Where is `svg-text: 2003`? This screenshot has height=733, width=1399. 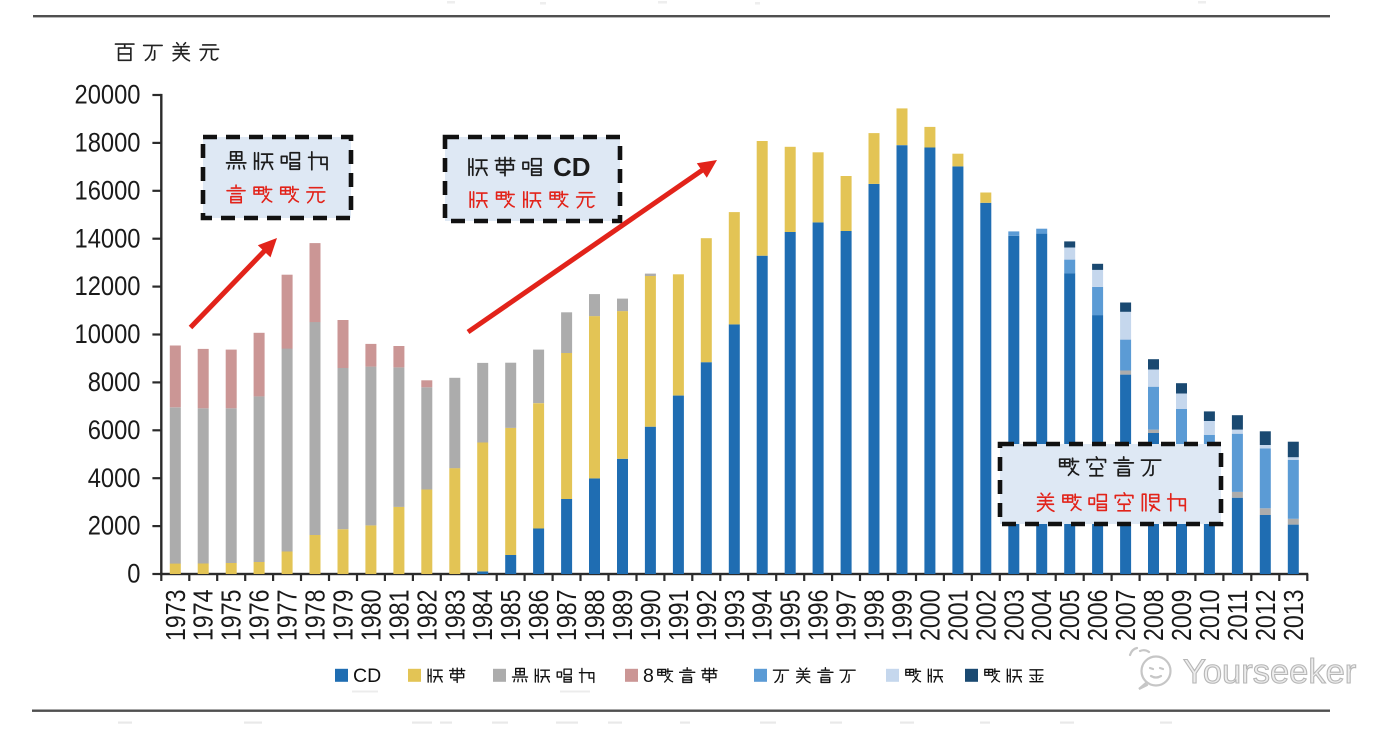 svg-text: 2003 is located at coordinates (1013, 616).